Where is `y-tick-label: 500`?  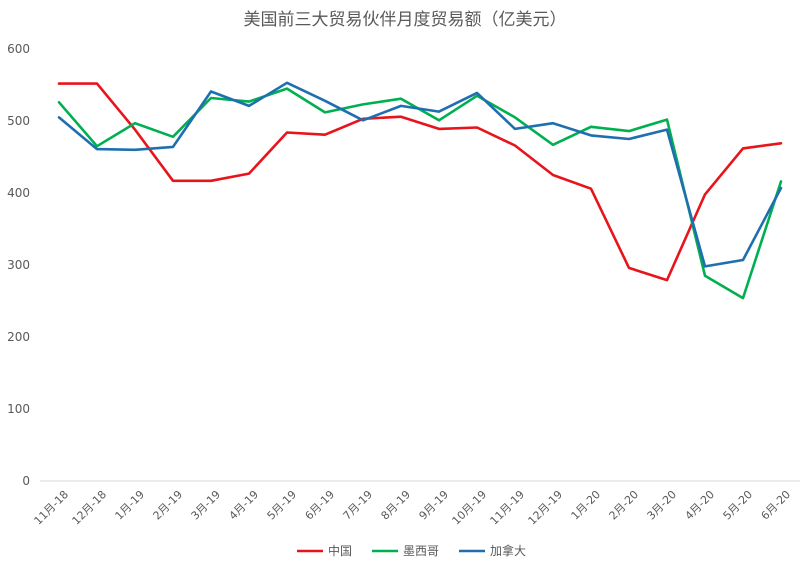
y-tick-label: 500 is located at coordinates (18, 121).